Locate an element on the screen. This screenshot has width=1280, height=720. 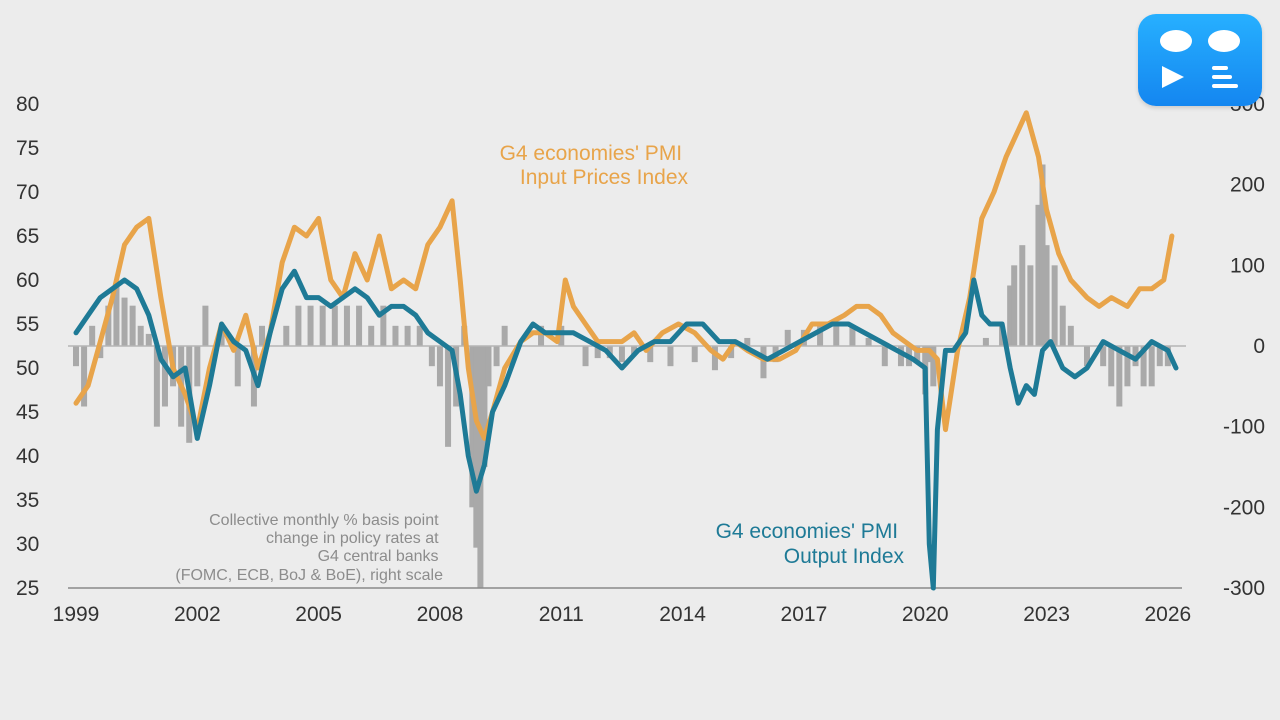
right-axis-tick-label: 0 is located at coordinates (1259, 346).